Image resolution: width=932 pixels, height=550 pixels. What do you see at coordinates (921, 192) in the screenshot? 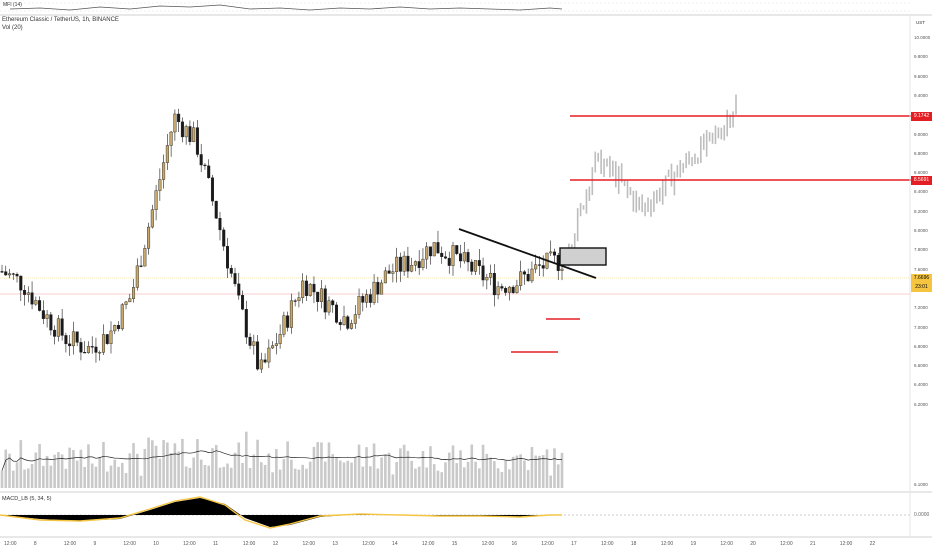
I see `price-tick: 8.4000` at bounding box center [921, 192].